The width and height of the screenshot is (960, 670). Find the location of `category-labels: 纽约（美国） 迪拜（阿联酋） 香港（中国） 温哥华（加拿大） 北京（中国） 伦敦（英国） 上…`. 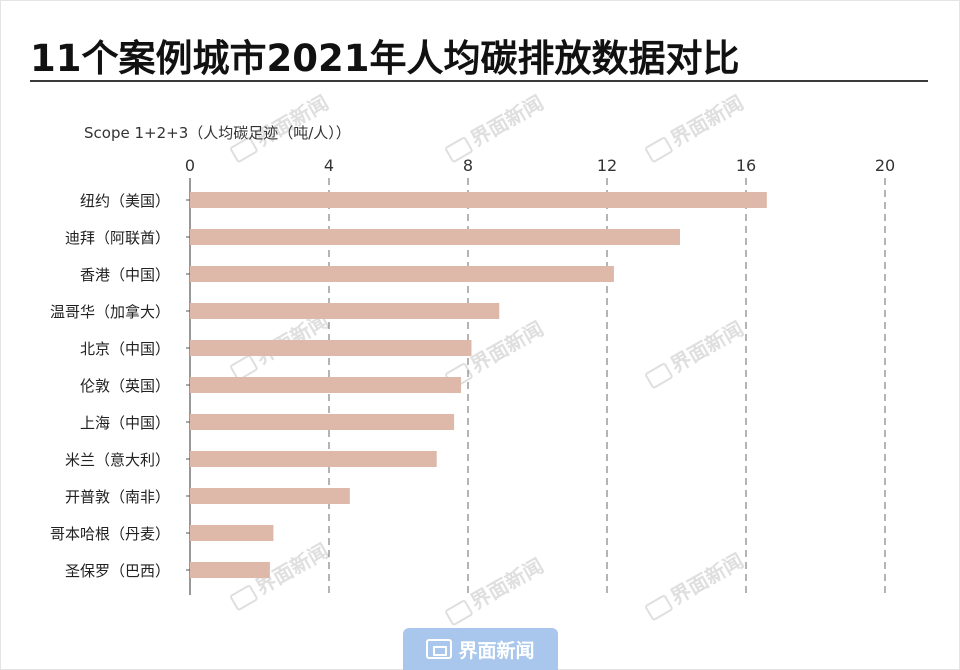

category-labels: 纽约（美国） 迪拜（阿联酋） 香港（中国） 温哥华（加拿大） 北京（中国） 伦敦（英国） 上… is located at coordinates (110, 386).